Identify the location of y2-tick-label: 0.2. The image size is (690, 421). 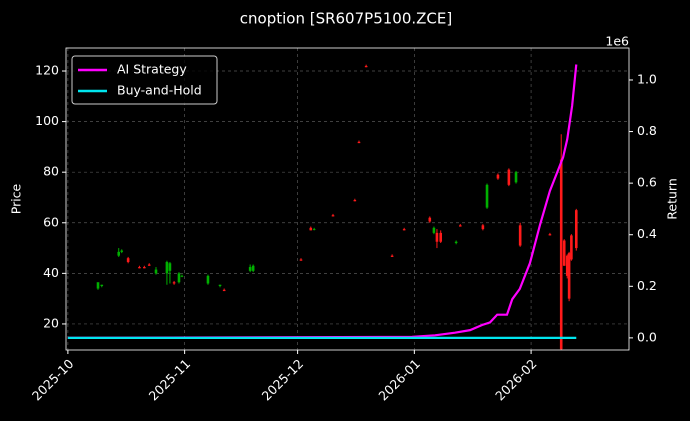
(647, 285).